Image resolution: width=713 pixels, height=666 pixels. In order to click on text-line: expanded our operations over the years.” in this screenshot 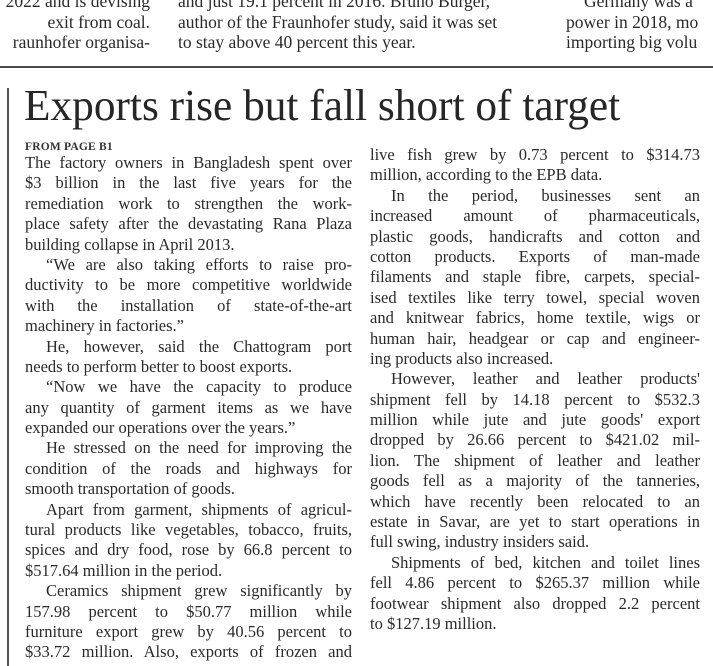, I will do `click(160, 428)`.